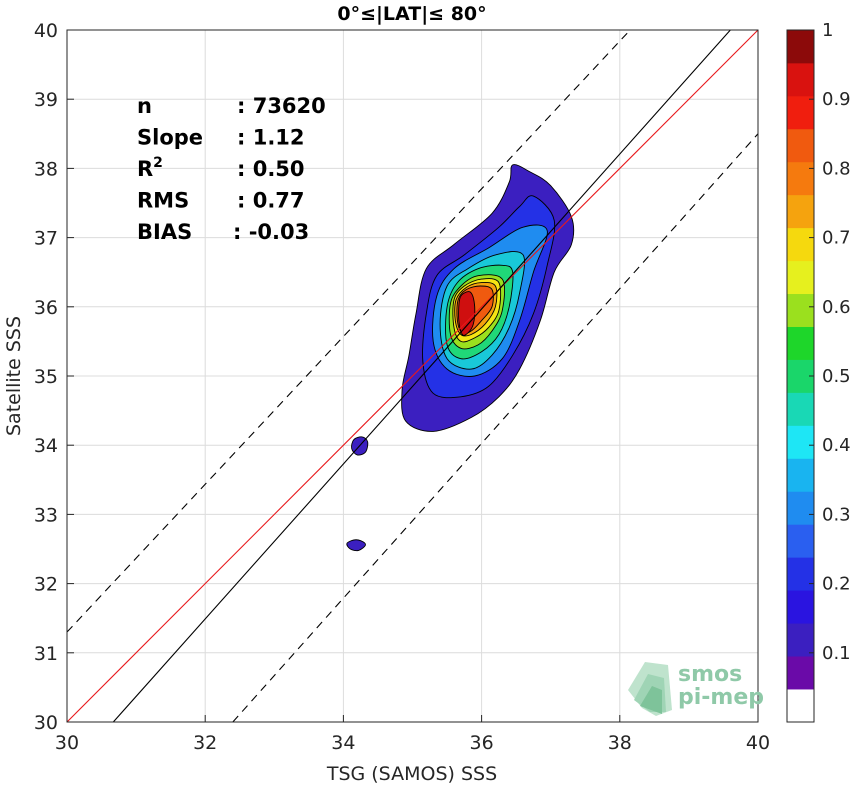 The height and width of the screenshot is (787, 855). I want to click on y-axis: 30 31 32 33 34 35 36 37 38 39 40, so click(54, 377).